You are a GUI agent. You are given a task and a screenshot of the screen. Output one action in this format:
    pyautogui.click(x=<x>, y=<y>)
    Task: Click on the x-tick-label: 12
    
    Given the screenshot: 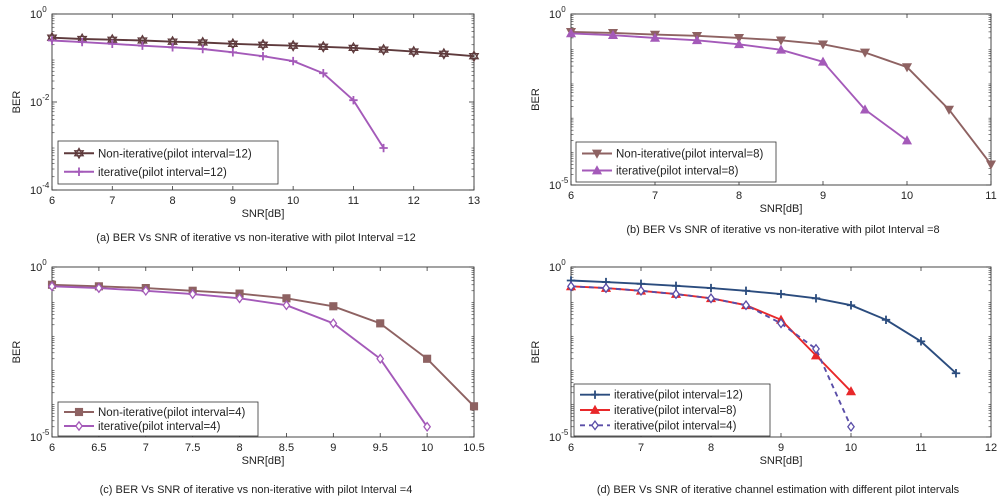 What is the action you would take?
    pyautogui.click(x=991, y=448)
    